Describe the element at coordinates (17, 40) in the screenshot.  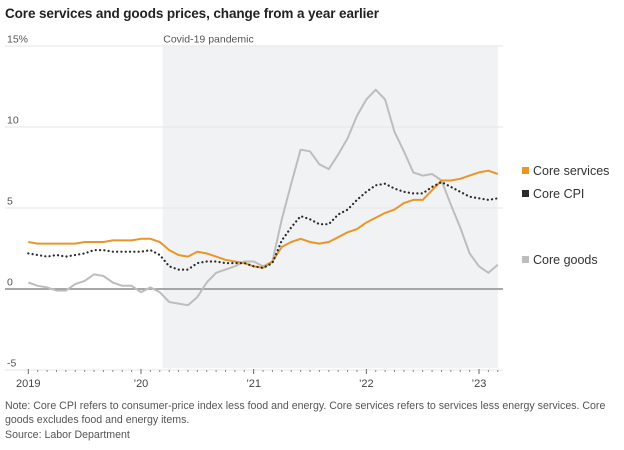
I see `y-tick-label: 15%` at that location.